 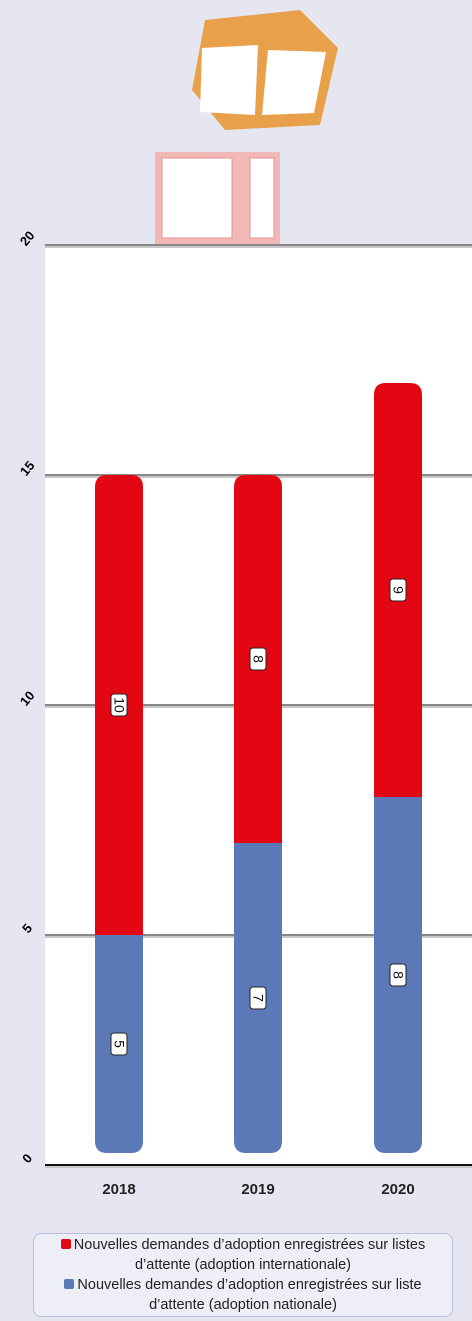 I want to click on block-a-face, so click(x=197, y=198).